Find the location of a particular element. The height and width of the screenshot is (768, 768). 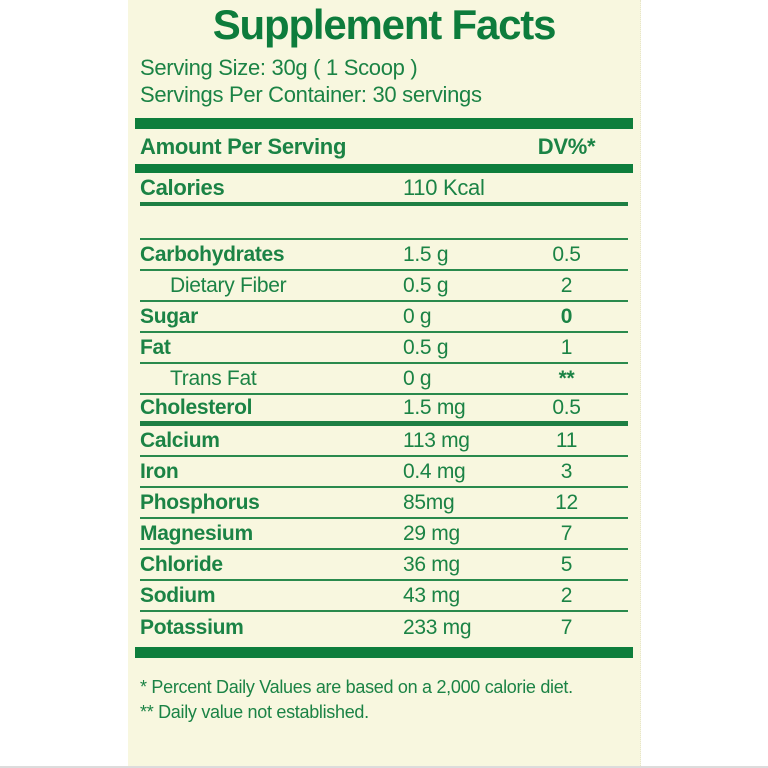

nutrient-row: Iron 0.4 mg 3 is located at coordinates (384, 473).